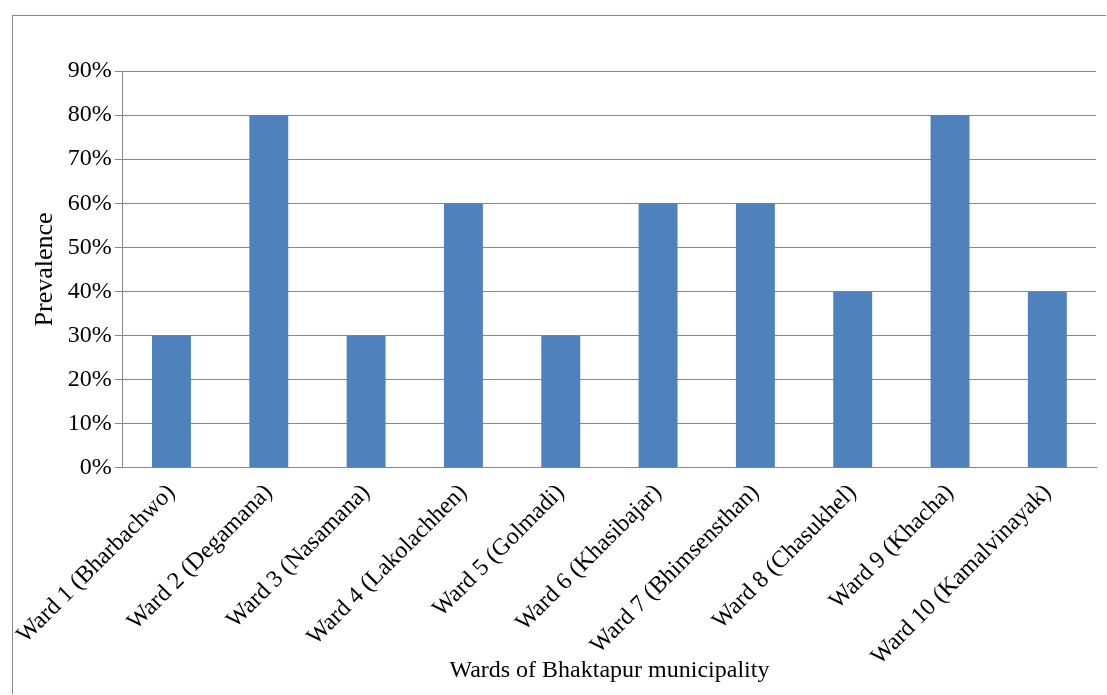 The width and height of the screenshot is (1107, 695). Describe the element at coordinates (89, 422) in the screenshot. I see `y-tick-label: 10%` at that location.